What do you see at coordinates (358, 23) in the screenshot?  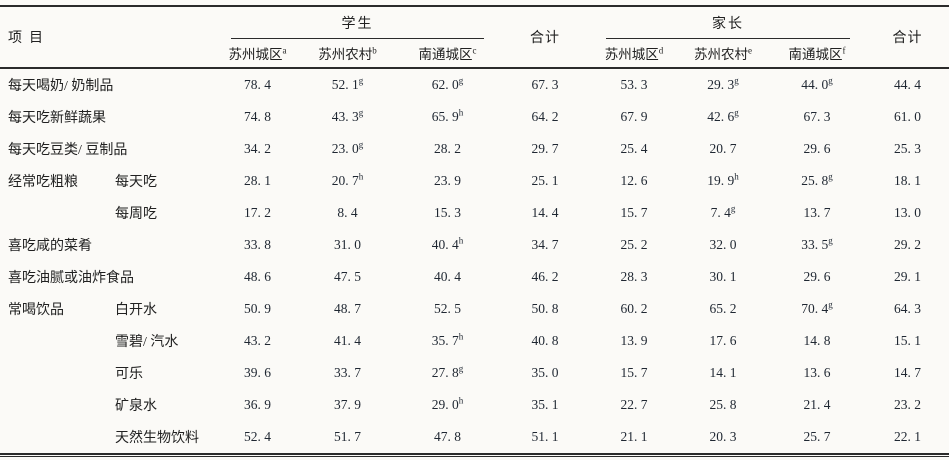 I see `students-group-label: 学生` at bounding box center [358, 23].